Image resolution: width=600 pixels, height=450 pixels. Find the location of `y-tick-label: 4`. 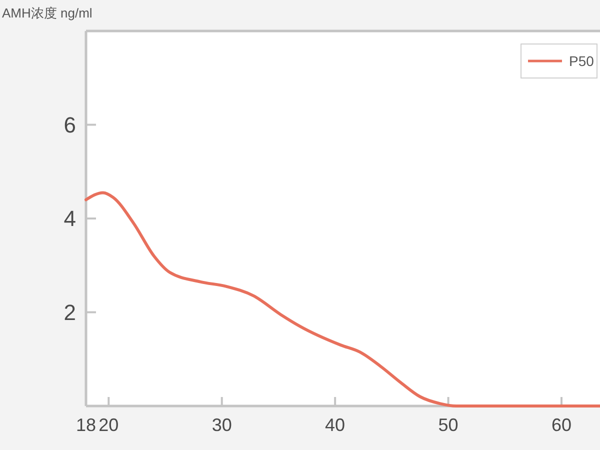

y-tick-label: 4 is located at coordinates (70, 218).